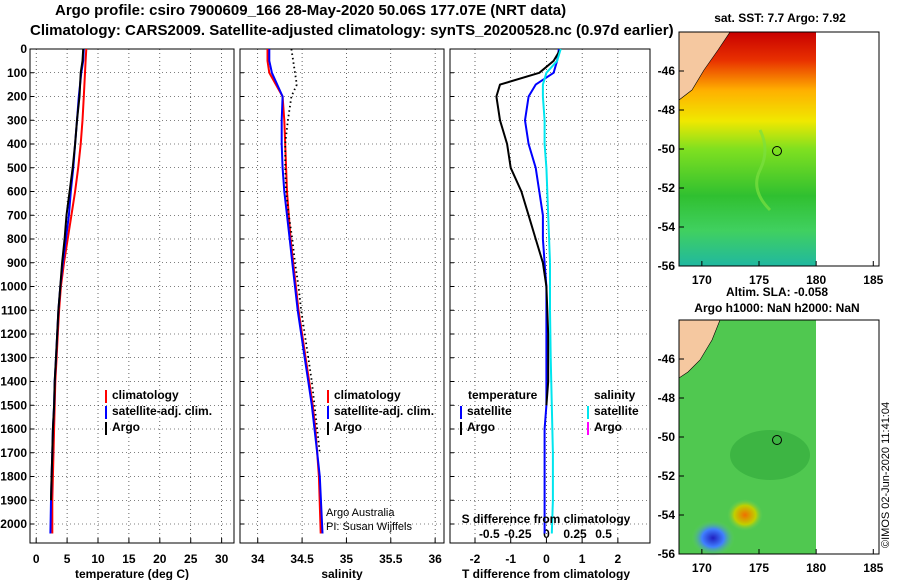  What do you see at coordinates (222, 559) in the screenshot?
I see `x-tick-label: 30` at bounding box center [222, 559].